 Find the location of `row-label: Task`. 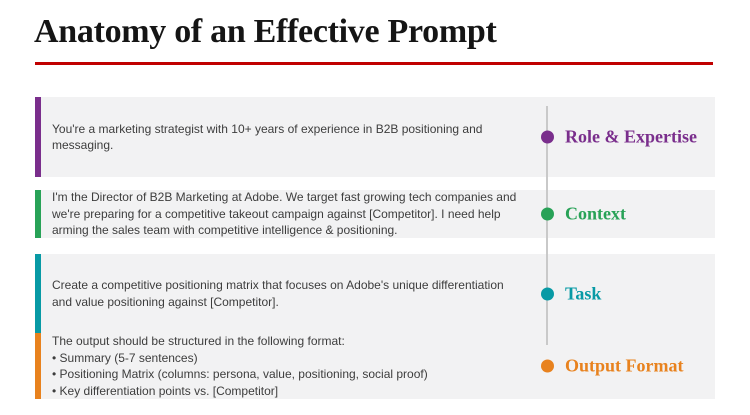

row-label: Task is located at coordinates (583, 293).